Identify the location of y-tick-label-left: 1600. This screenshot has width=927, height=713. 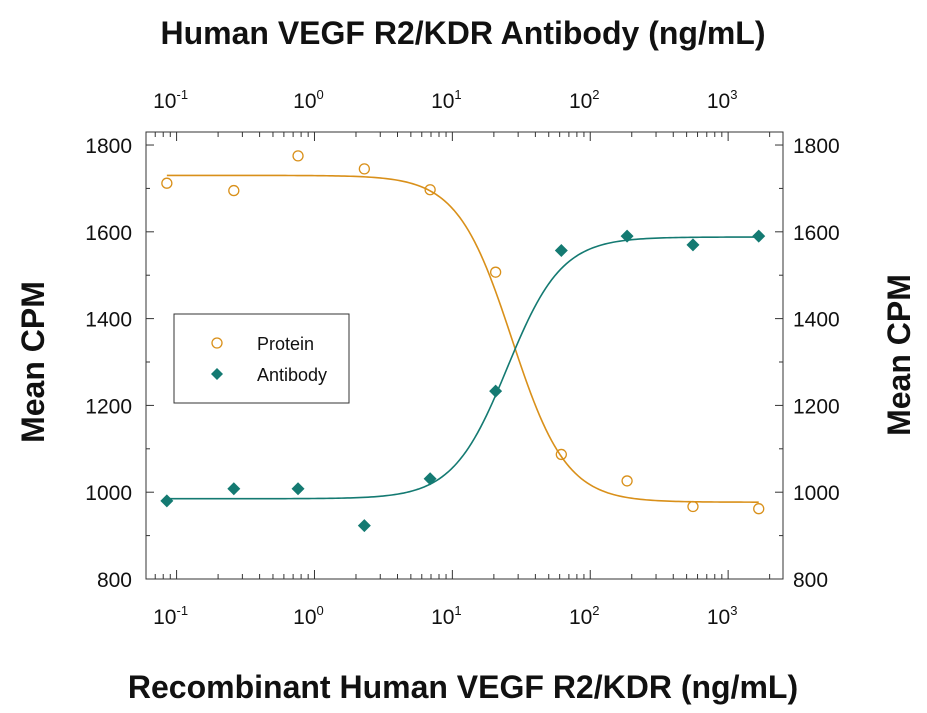
(108, 233).